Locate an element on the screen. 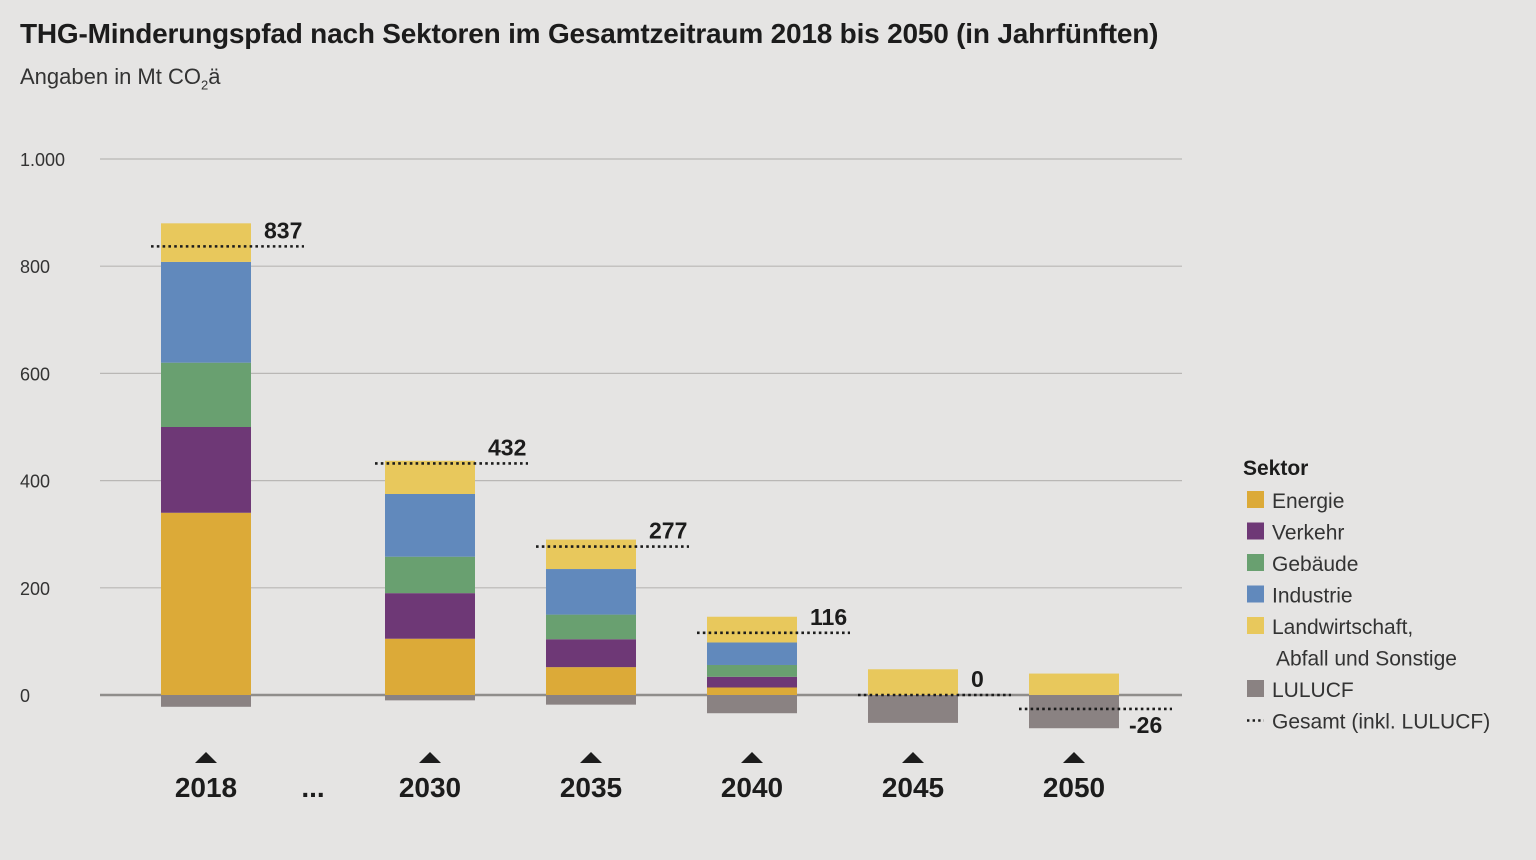  subtitle-prefix: Angaben in Mt CO is located at coordinates (110, 76).